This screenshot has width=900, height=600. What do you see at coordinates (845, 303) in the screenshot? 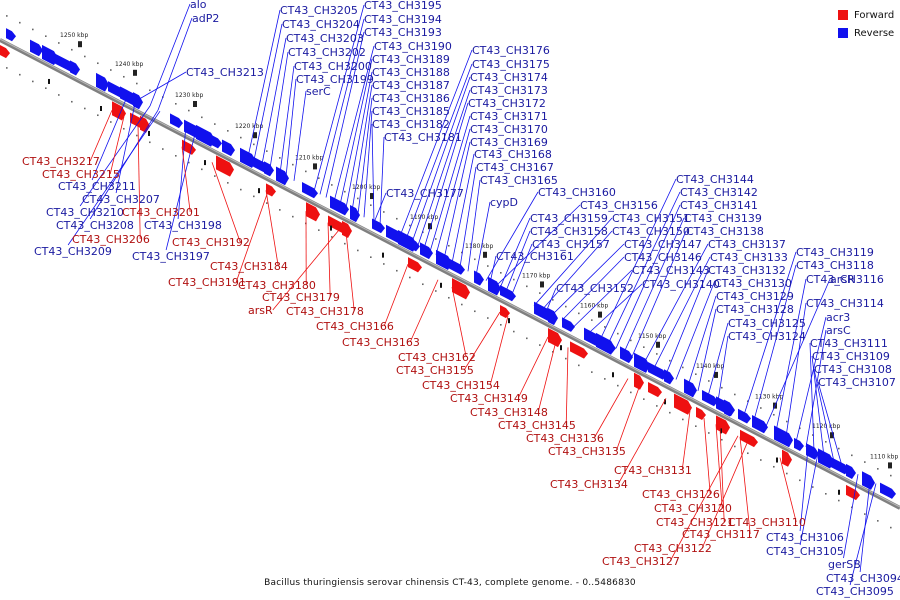
I see `reverse-gene-label: CT43_CH3114` at bounding box center [845, 303].